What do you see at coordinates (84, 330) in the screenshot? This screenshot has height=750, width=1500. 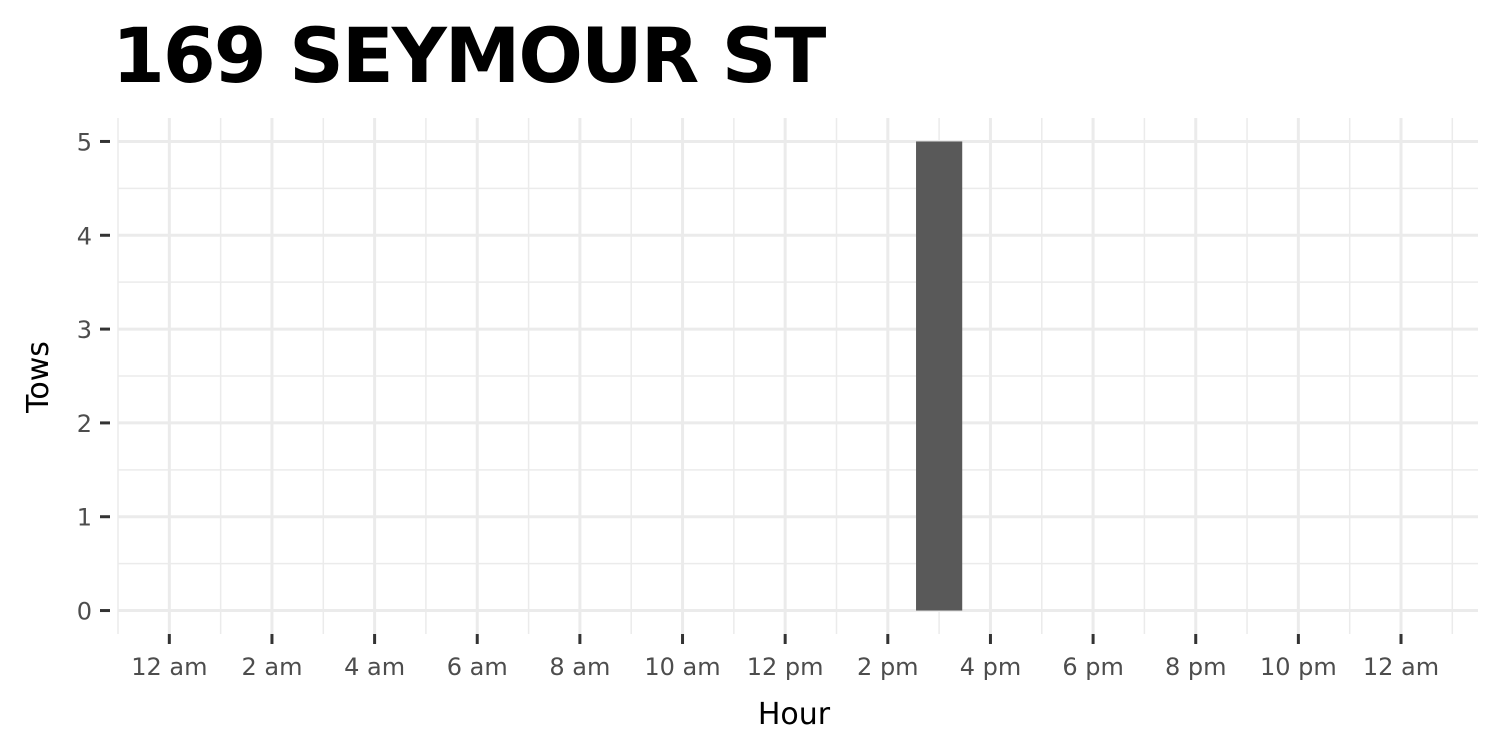 I see `y-tick-label: 3` at bounding box center [84, 330].